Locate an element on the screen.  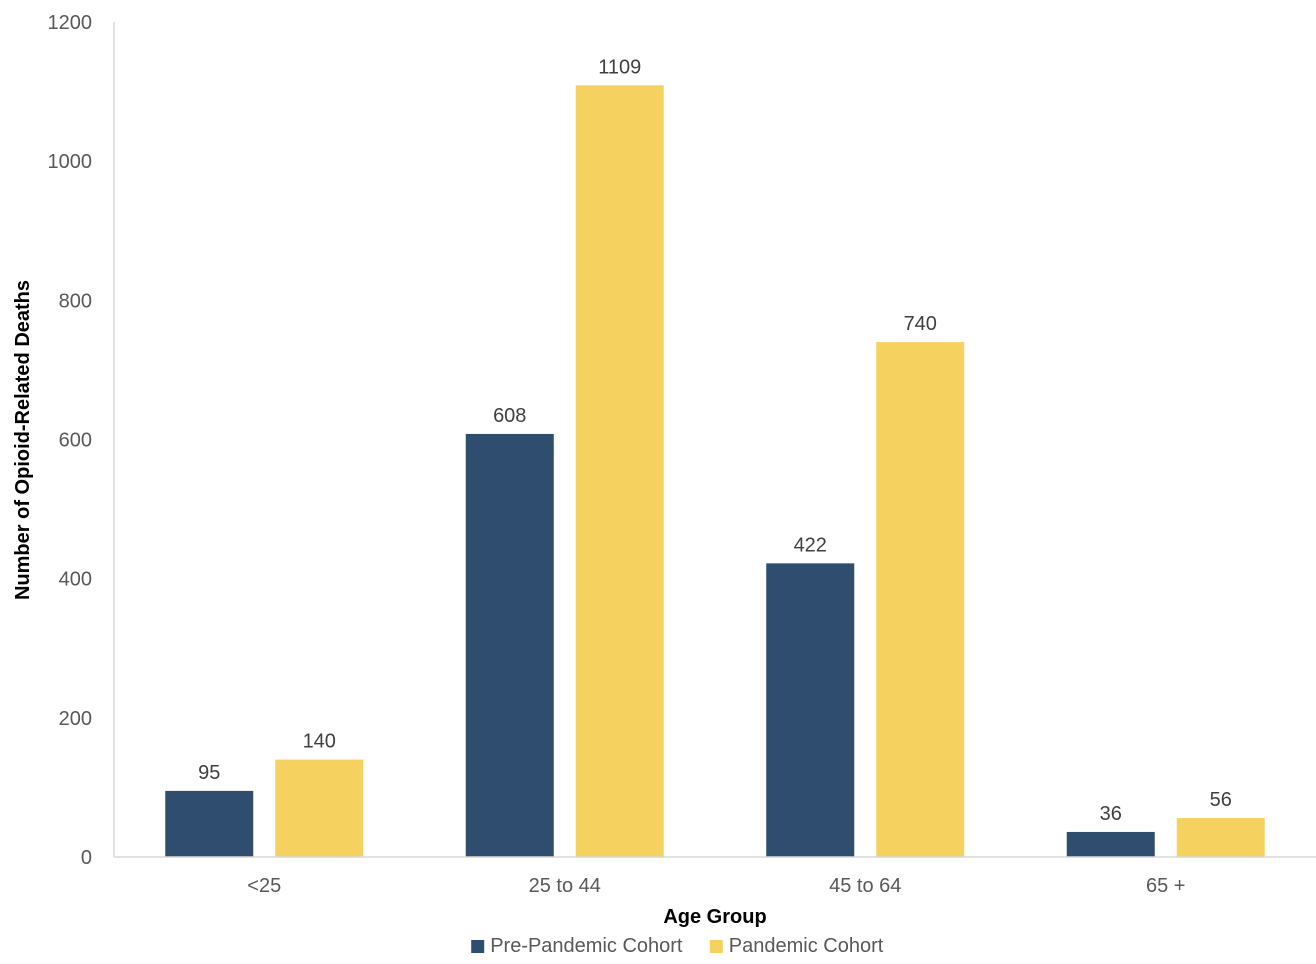
data-label: 56 is located at coordinates (1221, 800).